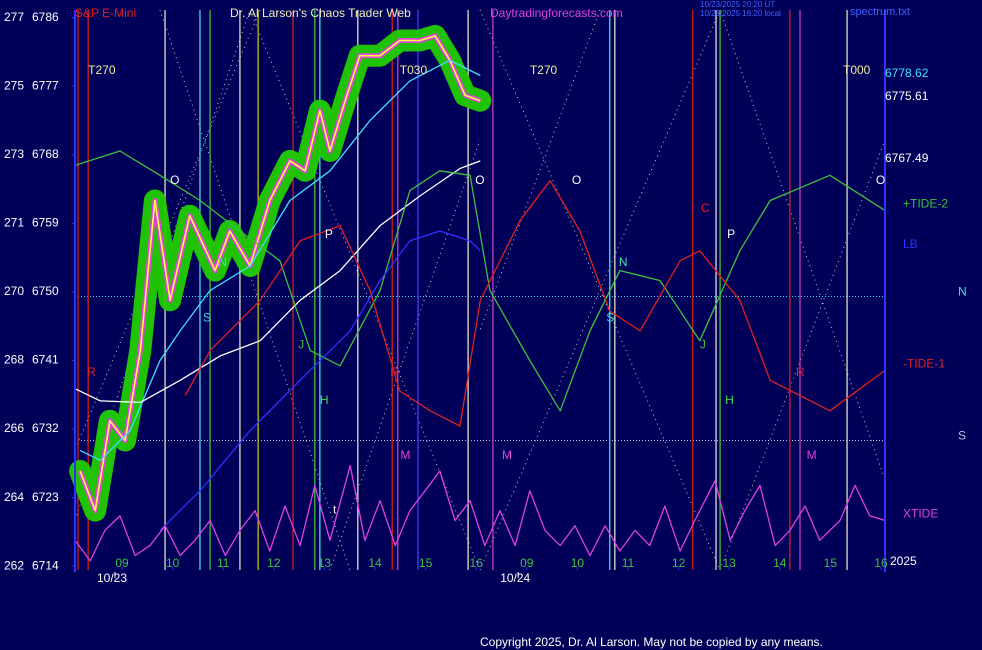 The height and width of the screenshot is (650, 982). What do you see at coordinates (907, 73) in the screenshot?
I see `price-label: 6778.62` at bounding box center [907, 73].